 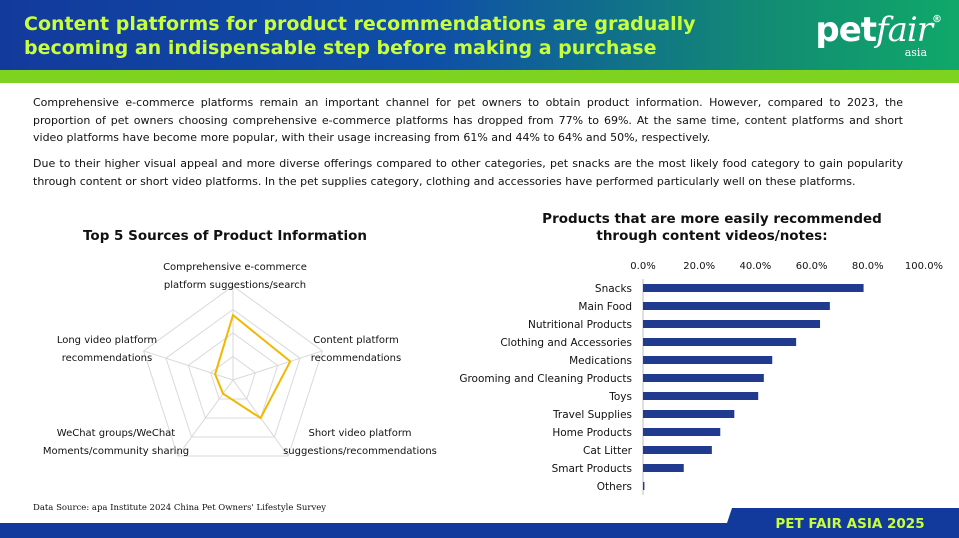 I want to click on bar-snacks, so click(x=753, y=288).